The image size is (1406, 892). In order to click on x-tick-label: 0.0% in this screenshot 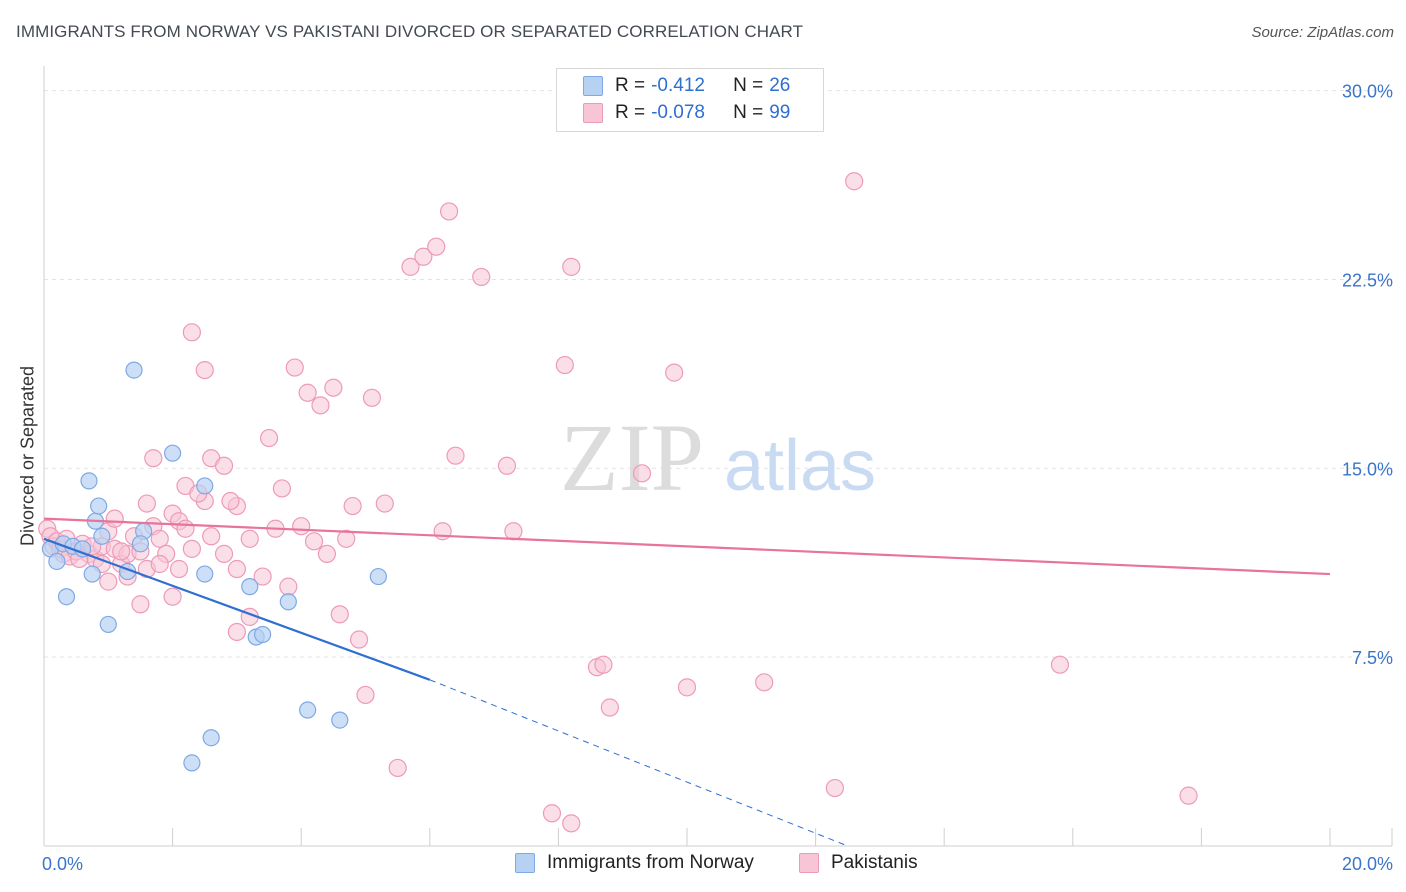, I will do `click(62, 864)`.